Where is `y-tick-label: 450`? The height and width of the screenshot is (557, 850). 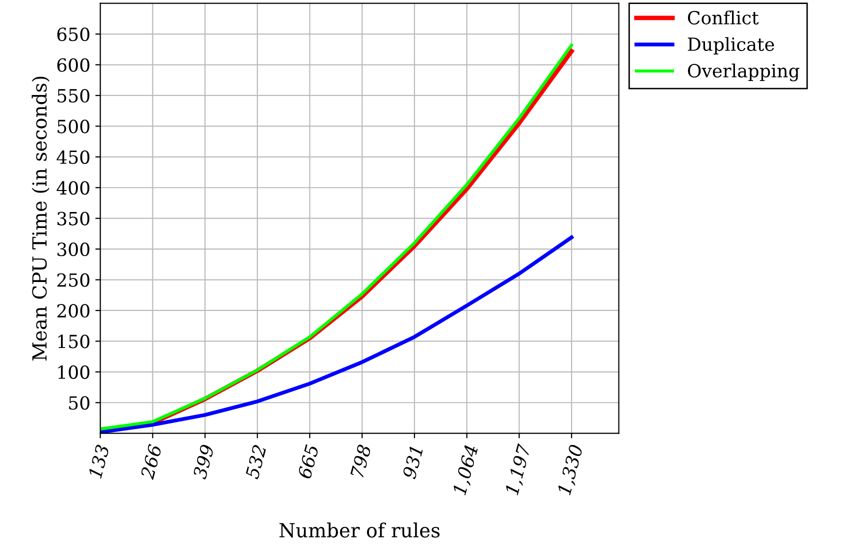
y-tick-label: 450 is located at coordinates (73, 157).